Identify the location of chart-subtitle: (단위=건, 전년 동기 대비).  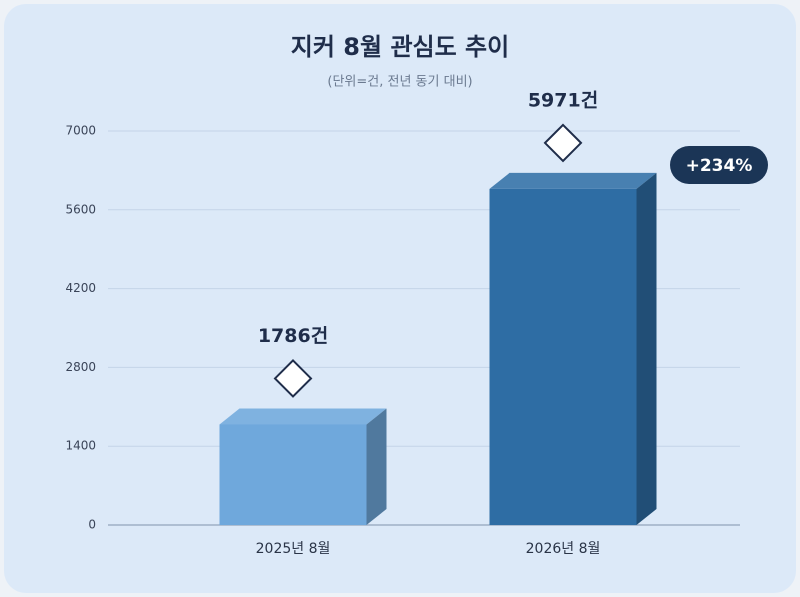
(399, 82).